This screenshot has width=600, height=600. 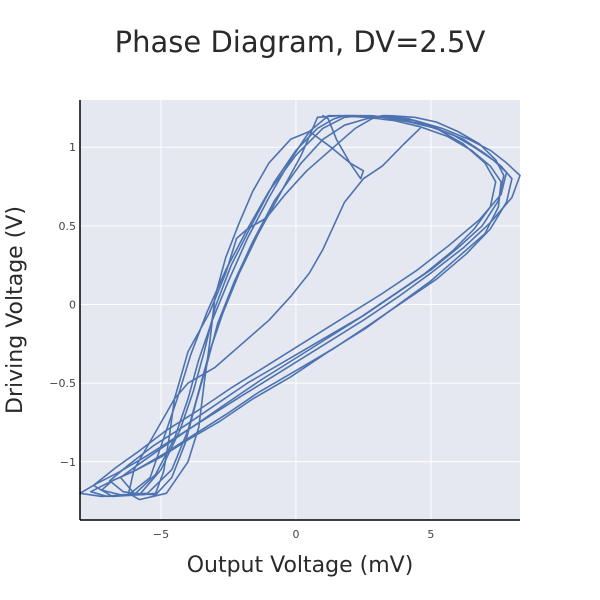 I want to click on x-tick-label: 0, so click(x=295, y=534).